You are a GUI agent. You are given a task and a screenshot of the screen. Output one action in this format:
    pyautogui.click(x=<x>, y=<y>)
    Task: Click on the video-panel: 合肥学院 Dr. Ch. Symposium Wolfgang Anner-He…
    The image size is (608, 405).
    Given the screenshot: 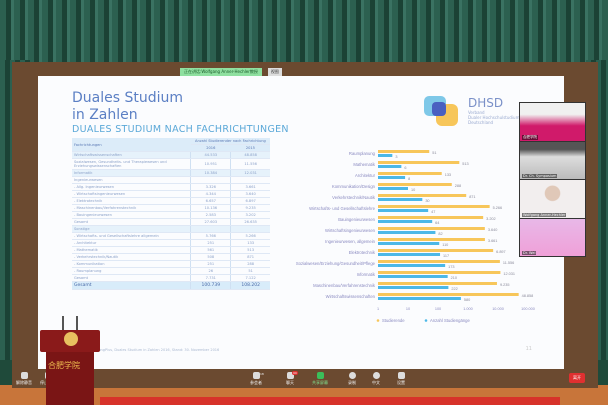 What is the action you would take?
    pyautogui.click(x=552, y=179)
    